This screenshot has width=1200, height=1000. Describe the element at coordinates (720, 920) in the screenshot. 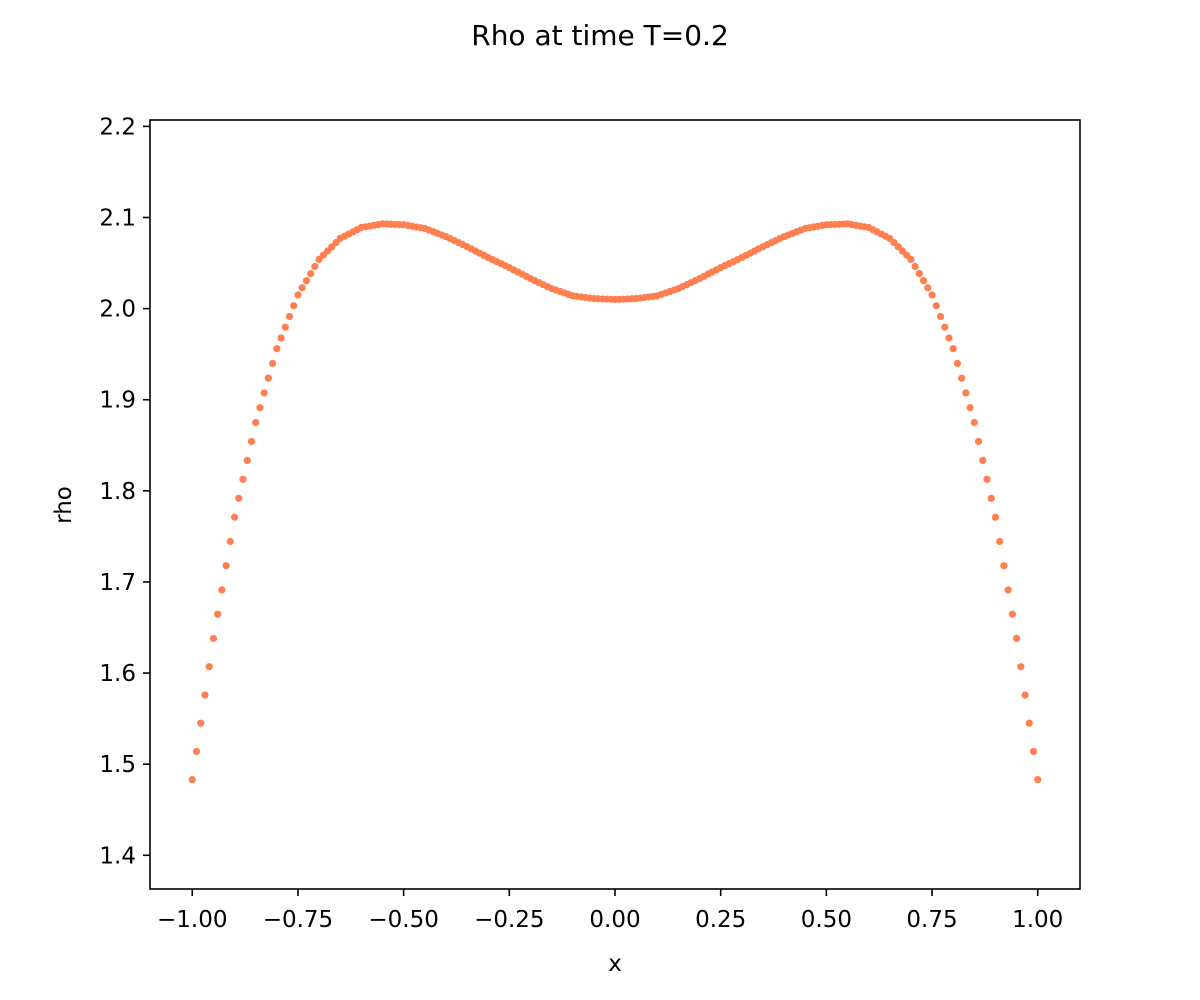

I see `x-tick-label: 0.25` at that location.